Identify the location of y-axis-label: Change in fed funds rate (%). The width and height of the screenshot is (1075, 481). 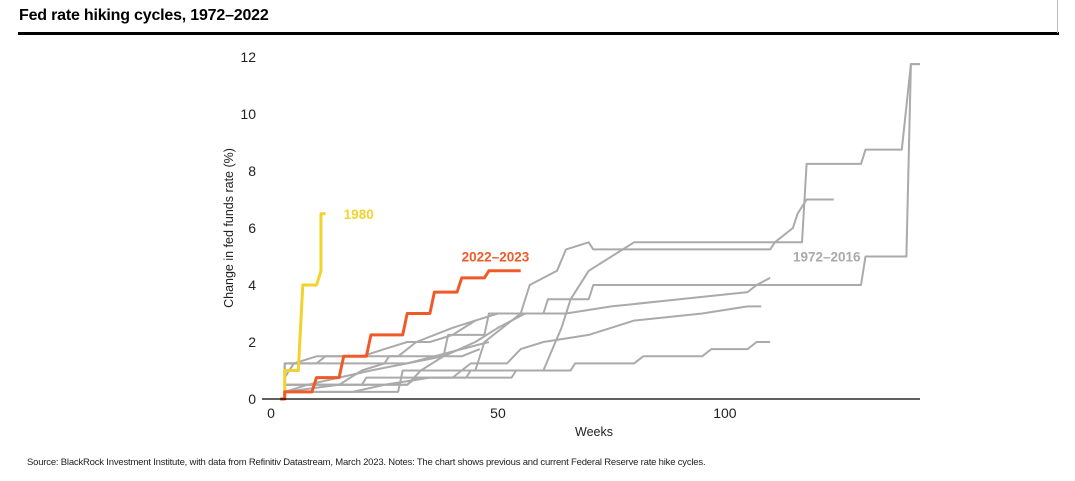
(229, 228).